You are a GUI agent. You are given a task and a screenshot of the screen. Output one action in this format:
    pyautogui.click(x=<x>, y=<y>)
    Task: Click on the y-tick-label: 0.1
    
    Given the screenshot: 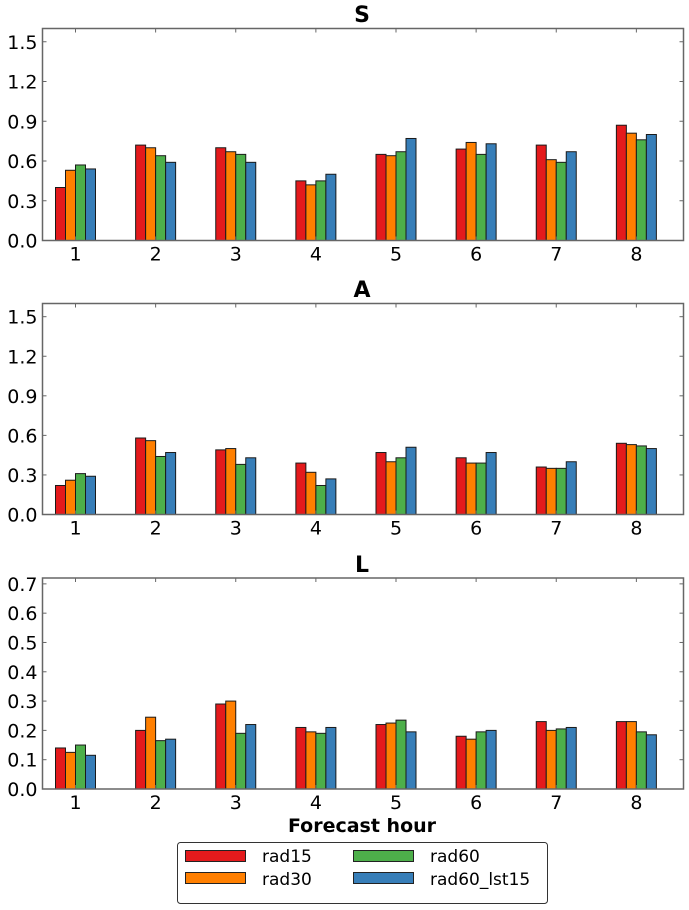 What is the action you would take?
    pyautogui.click(x=22, y=761)
    